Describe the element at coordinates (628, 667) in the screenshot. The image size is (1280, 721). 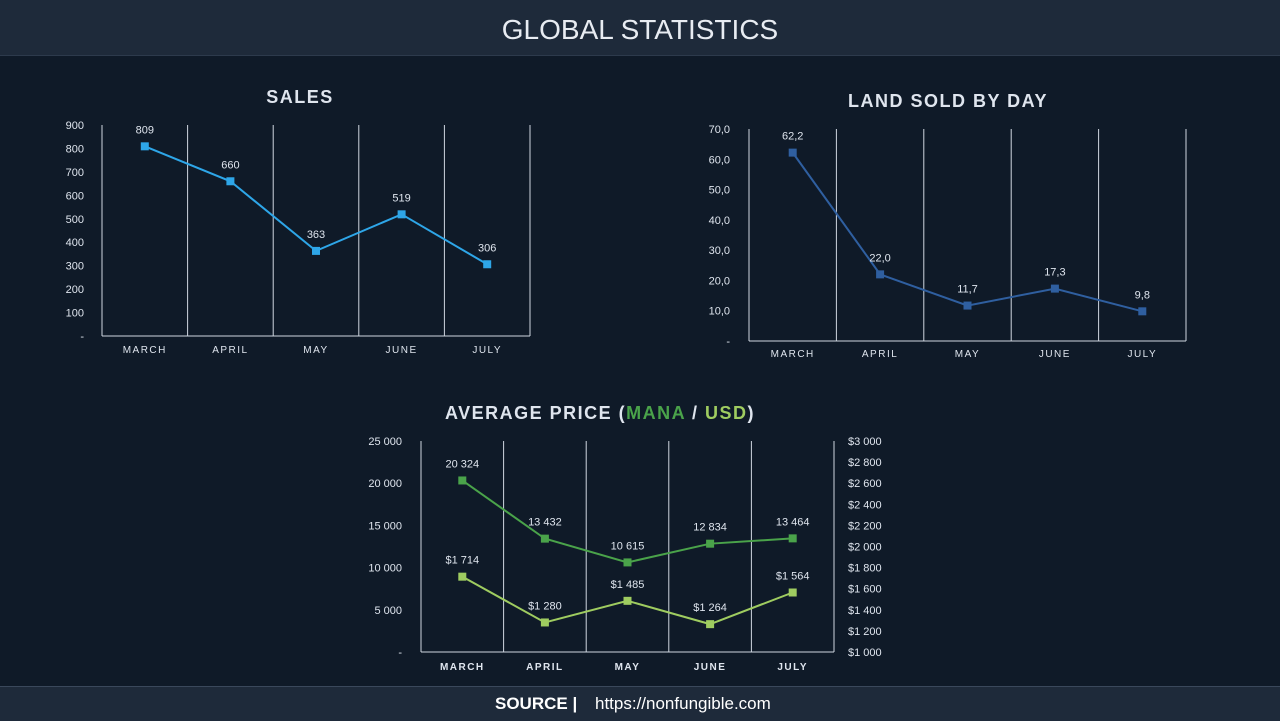
I see `avg-x-tick-label: MAY` at that location.